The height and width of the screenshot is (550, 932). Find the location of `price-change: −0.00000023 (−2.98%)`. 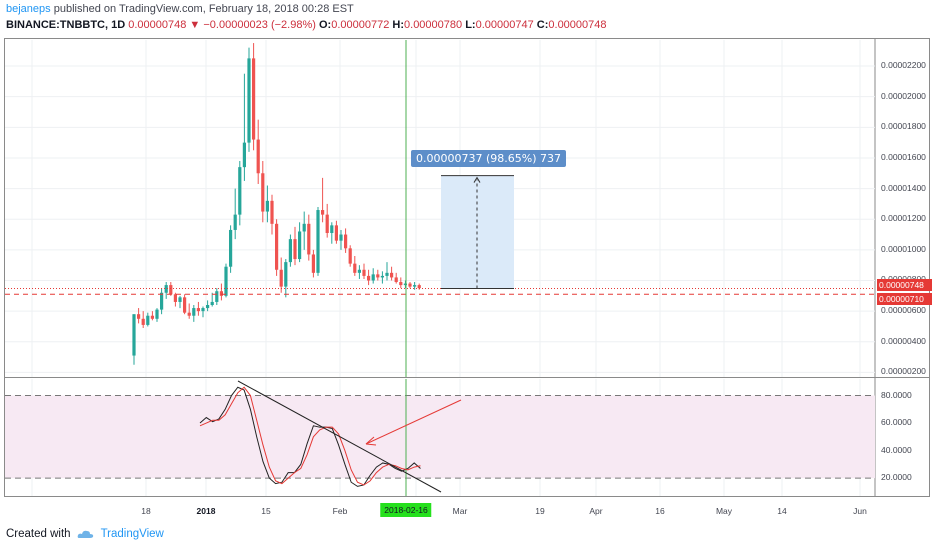

price-change: −0.00000023 (−2.98%) is located at coordinates (259, 25).